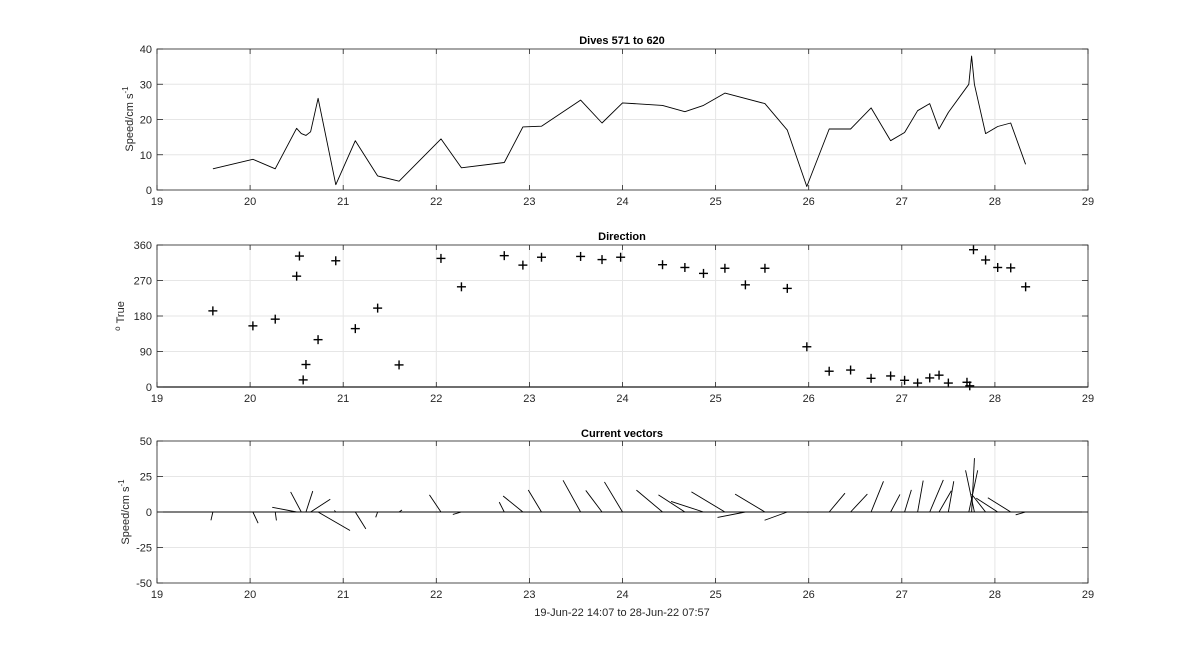 This screenshot has height=656, width=1200. I want to click on vectors-y-tick-label: 25, so click(146, 478).